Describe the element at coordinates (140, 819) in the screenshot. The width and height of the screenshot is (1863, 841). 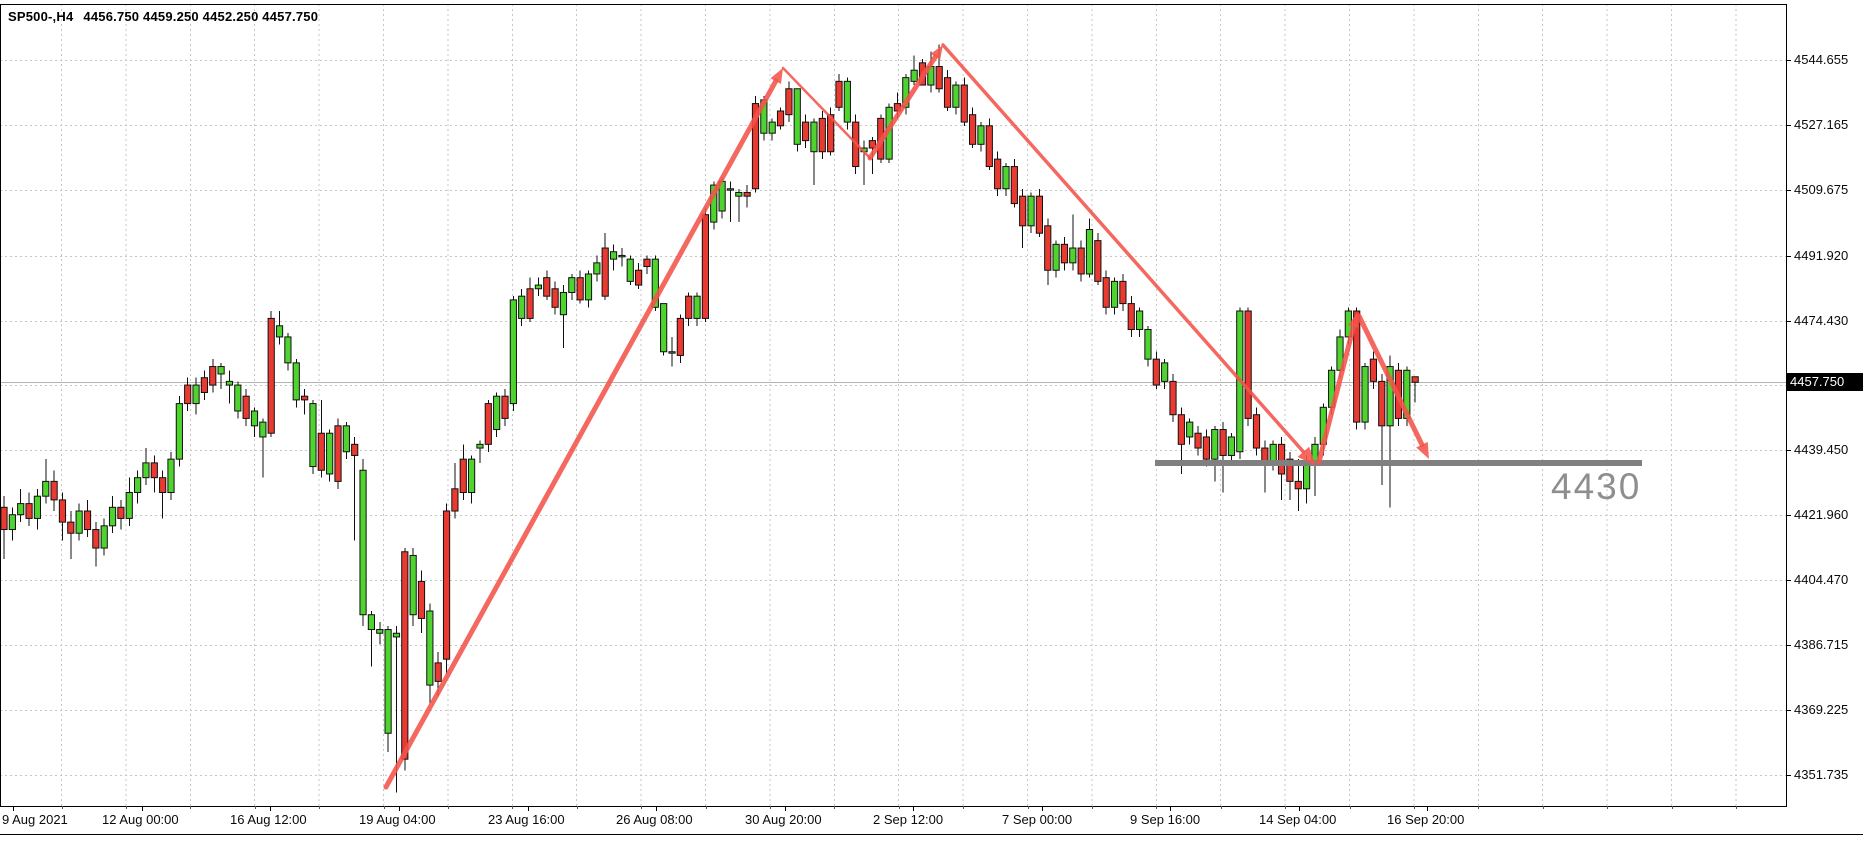
I see `date-axis-label: 12 Aug 00:00` at that location.